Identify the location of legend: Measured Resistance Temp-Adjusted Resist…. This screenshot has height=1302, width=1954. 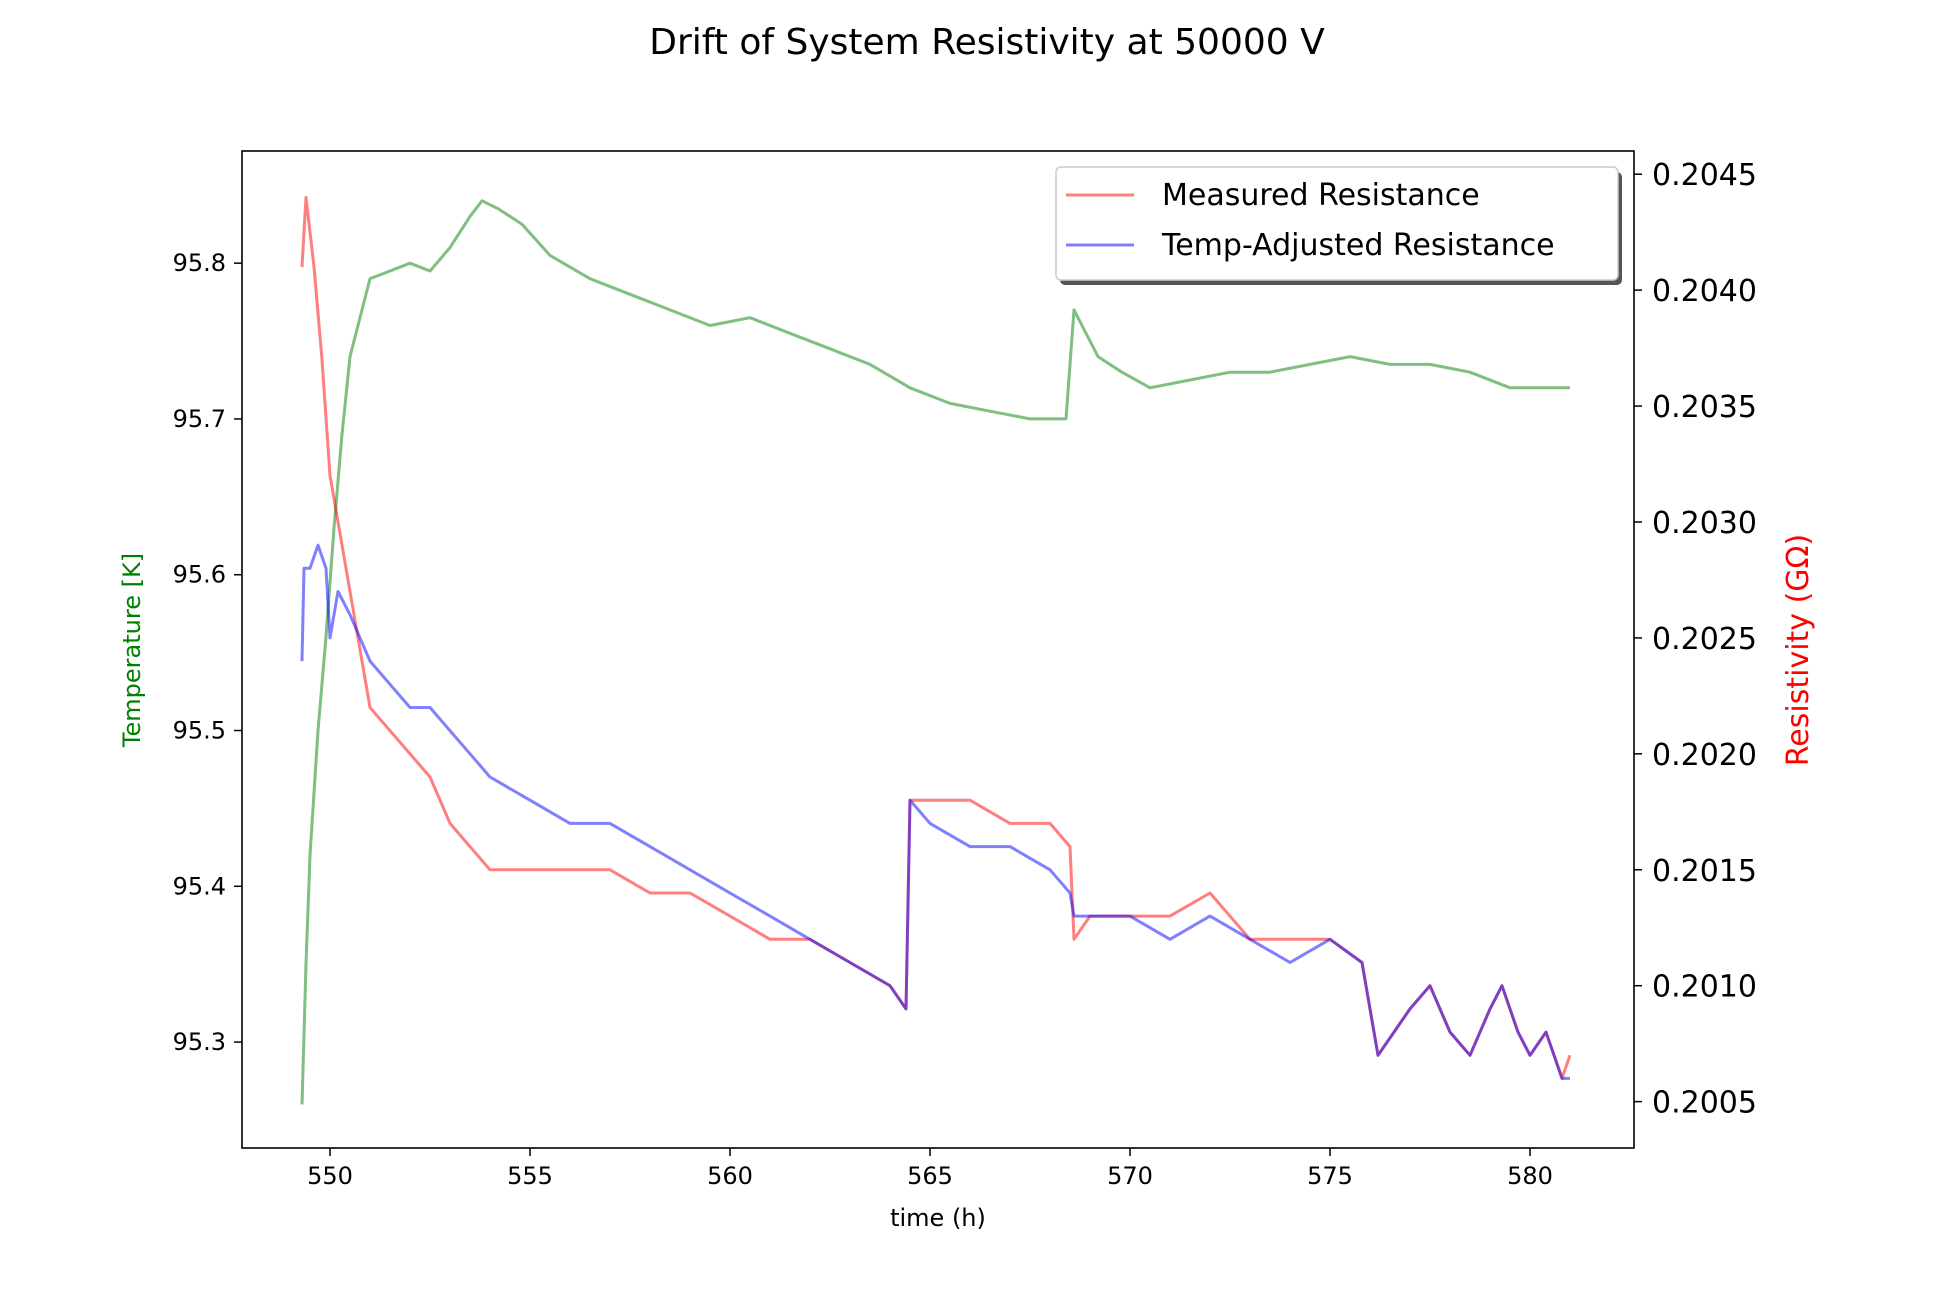
(1338, 225).